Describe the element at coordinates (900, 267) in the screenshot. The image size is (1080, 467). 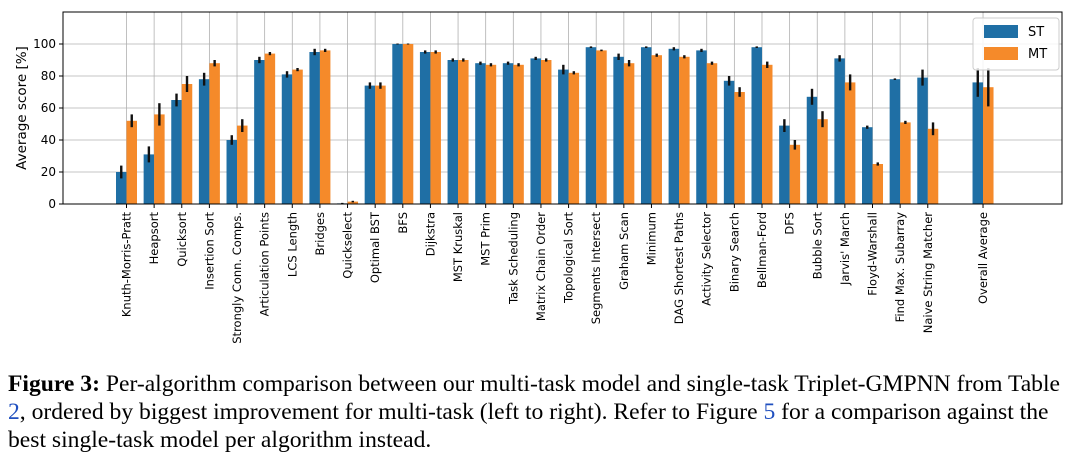
I see `x-tick-label: Find Max. Subarray` at that location.